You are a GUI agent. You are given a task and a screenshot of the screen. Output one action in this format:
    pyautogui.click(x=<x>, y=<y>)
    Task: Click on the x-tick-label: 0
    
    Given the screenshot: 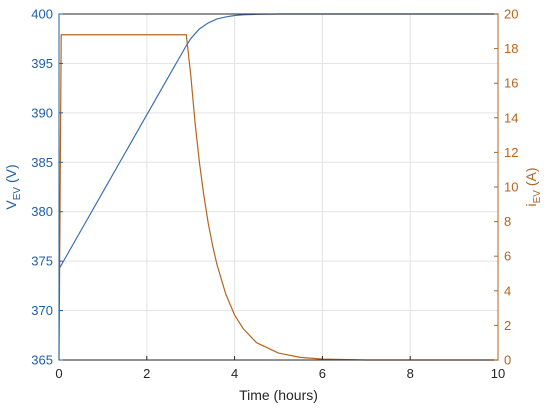 What is the action you would take?
    pyautogui.click(x=58, y=373)
    